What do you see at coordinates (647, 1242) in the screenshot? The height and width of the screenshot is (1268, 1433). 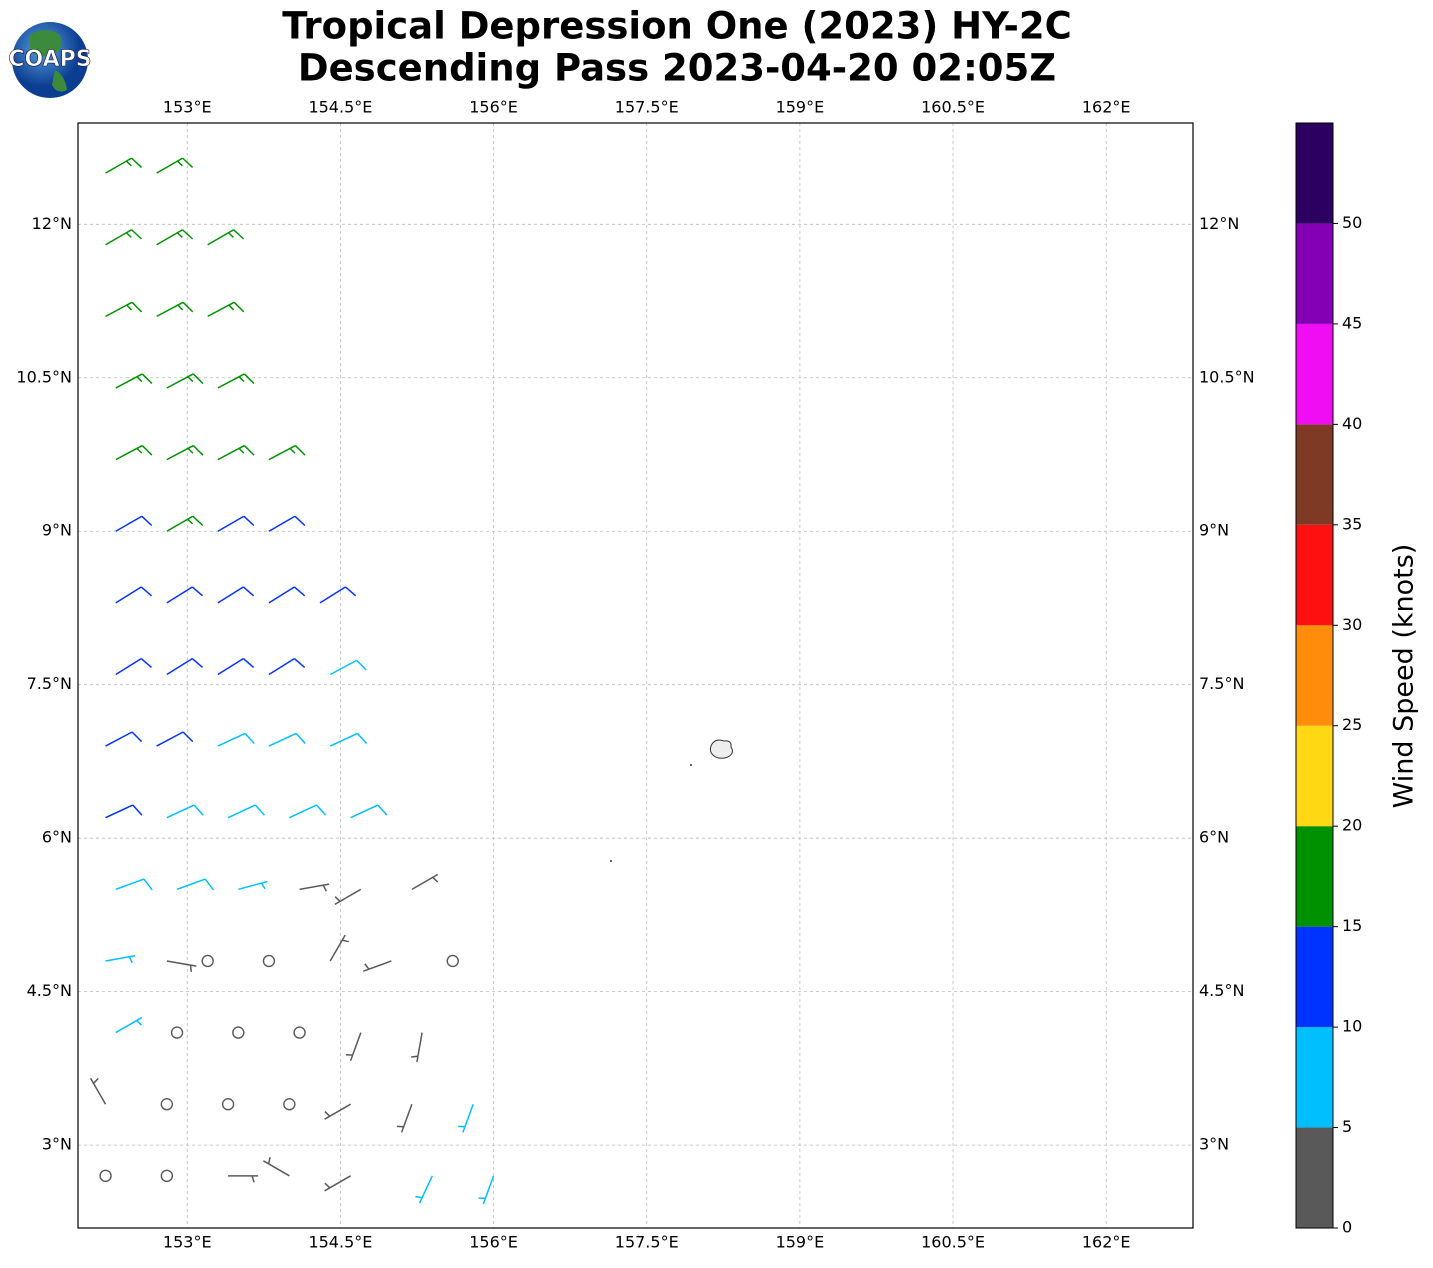 I see `x-tick-label: 157.5°E` at bounding box center [647, 1242].